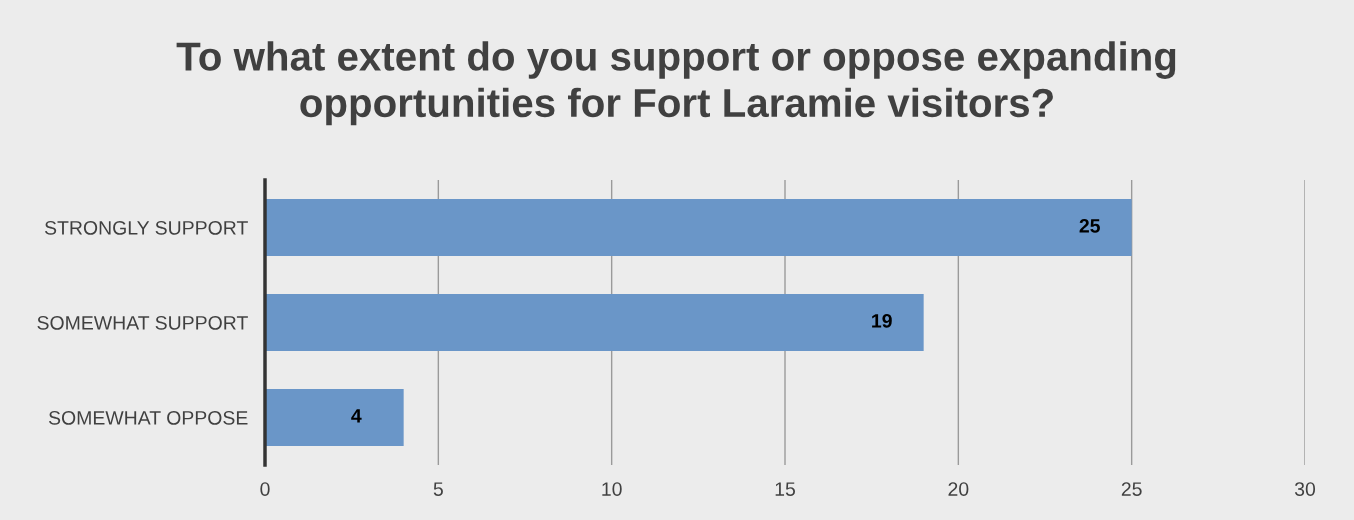 Image resolution: width=1354 pixels, height=520 pixels. Describe the element at coordinates (1305, 489) in the screenshot. I see `x-tick-label: 30` at that location.